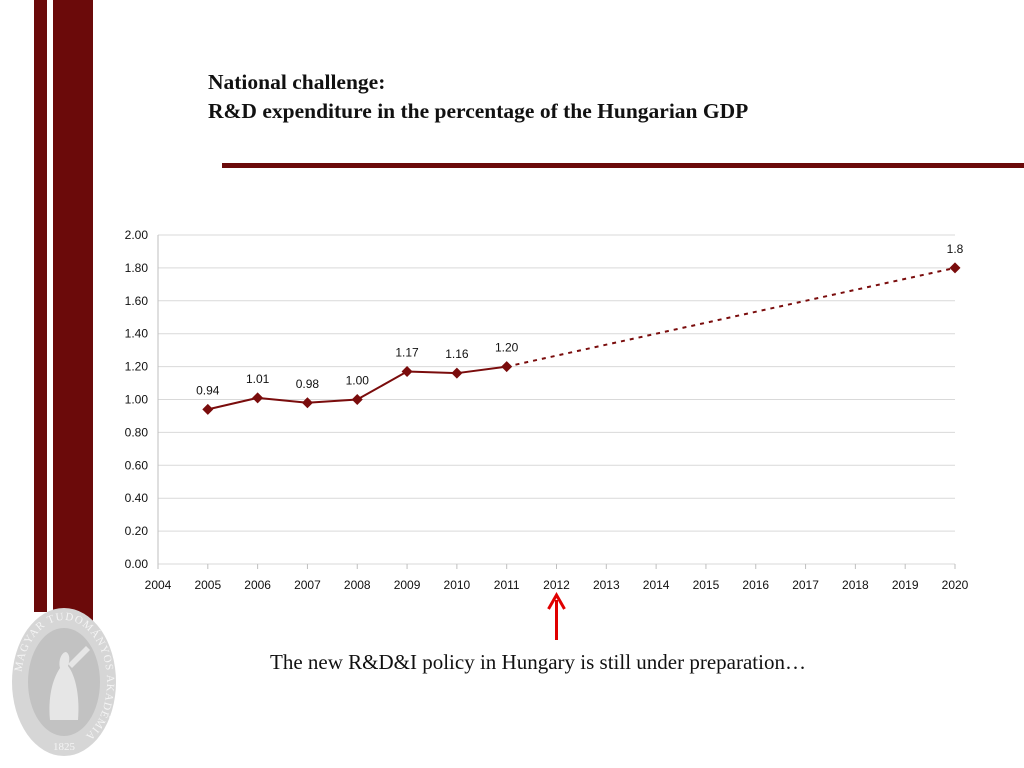  What do you see at coordinates (137, 301) in the screenshot?
I see `y-tick-label: 1.60` at bounding box center [137, 301].